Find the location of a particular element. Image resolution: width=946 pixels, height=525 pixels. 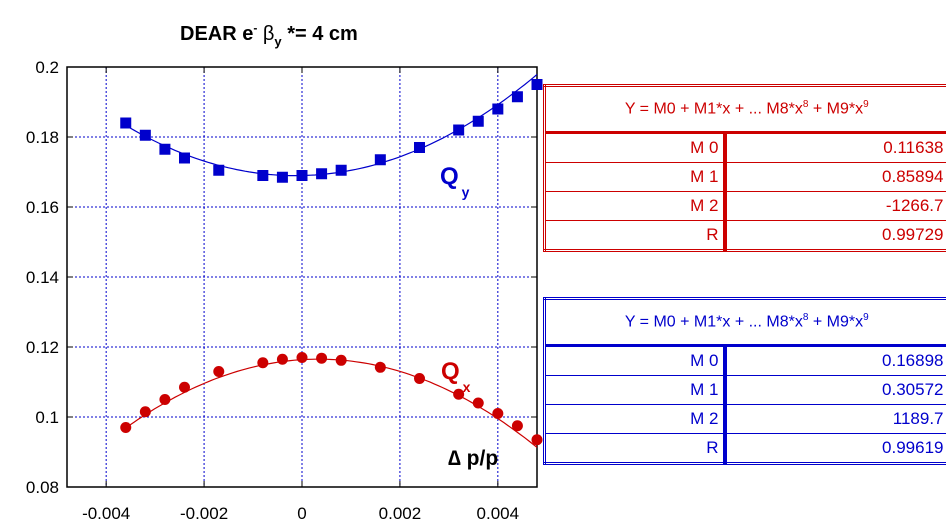

fit-table-red-header: Y = M0 + M1*x + ... M8*x8 + M9*x9 is located at coordinates (745, 109).